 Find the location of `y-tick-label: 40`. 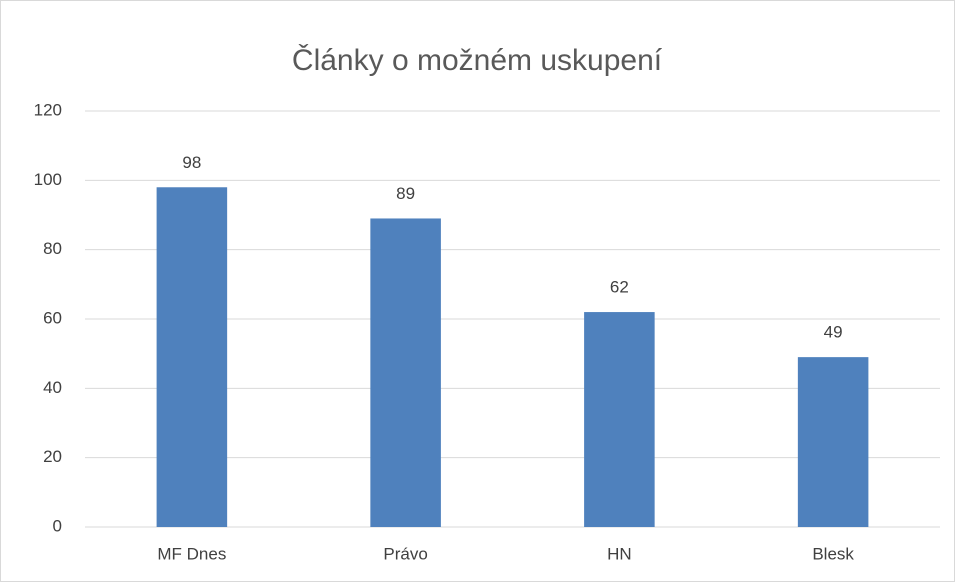

y-tick-label: 40 is located at coordinates (52, 387).